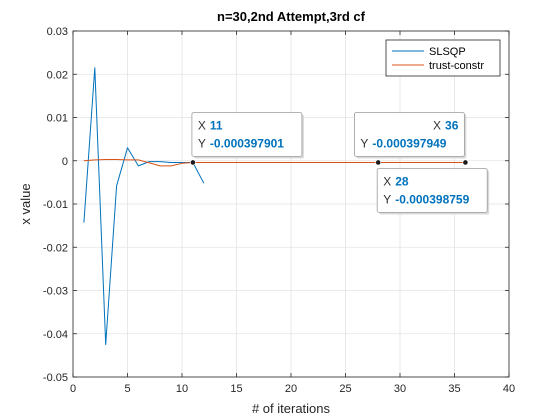 Image resolution: width=560 pixels, height=420 pixels. What do you see at coordinates (57, 32) in the screenshot?
I see `y-tick-label: 0.03` at bounding box center [57, 32].